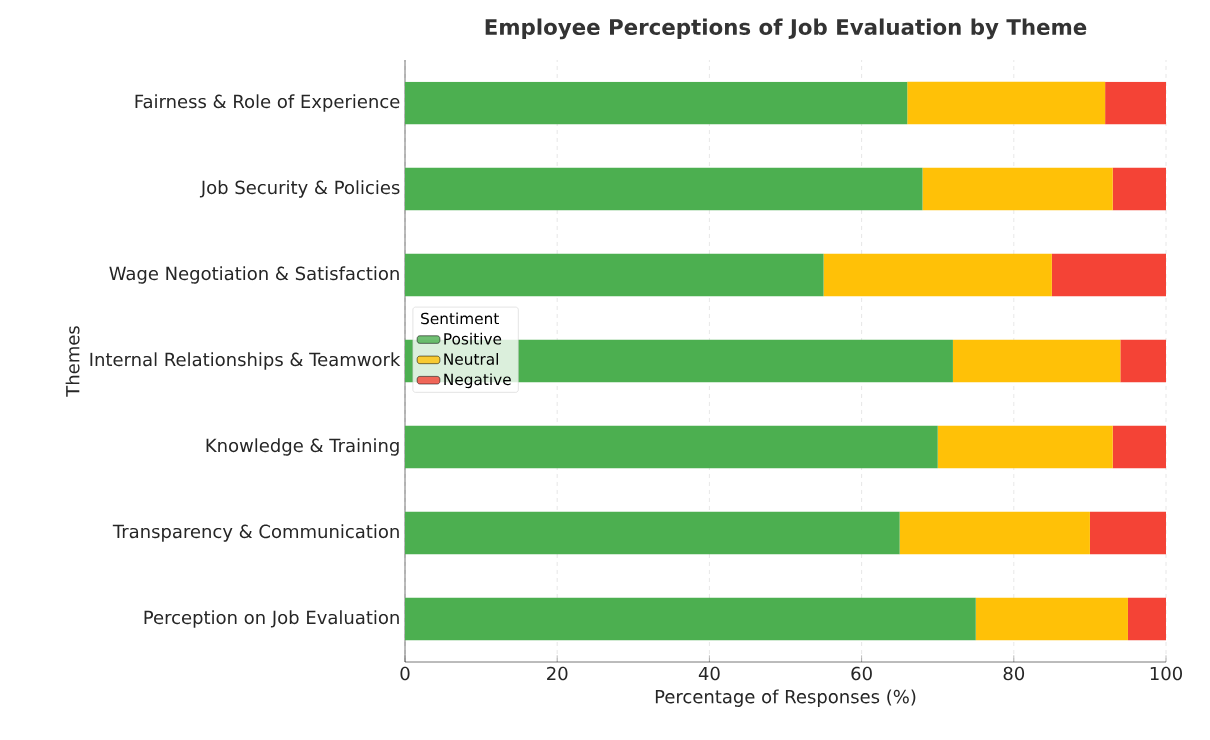 This screenshot has height=740, width=1210. I want to click on y-tick-label: Fairness & Role of Experience, so click(267, 103).